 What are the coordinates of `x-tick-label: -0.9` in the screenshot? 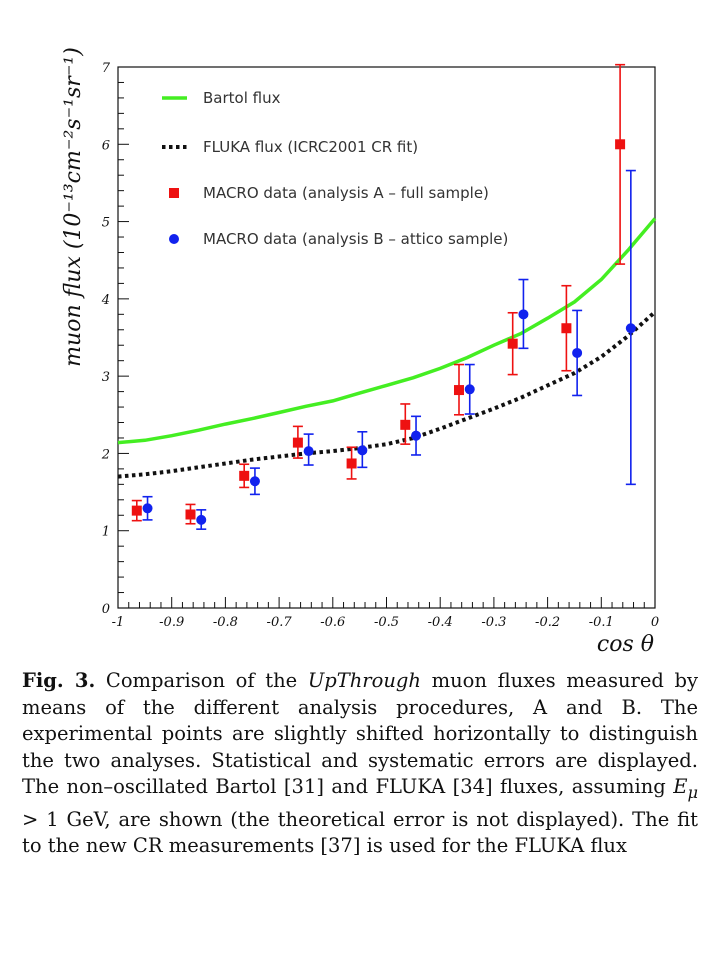 It's located at (171, 622).